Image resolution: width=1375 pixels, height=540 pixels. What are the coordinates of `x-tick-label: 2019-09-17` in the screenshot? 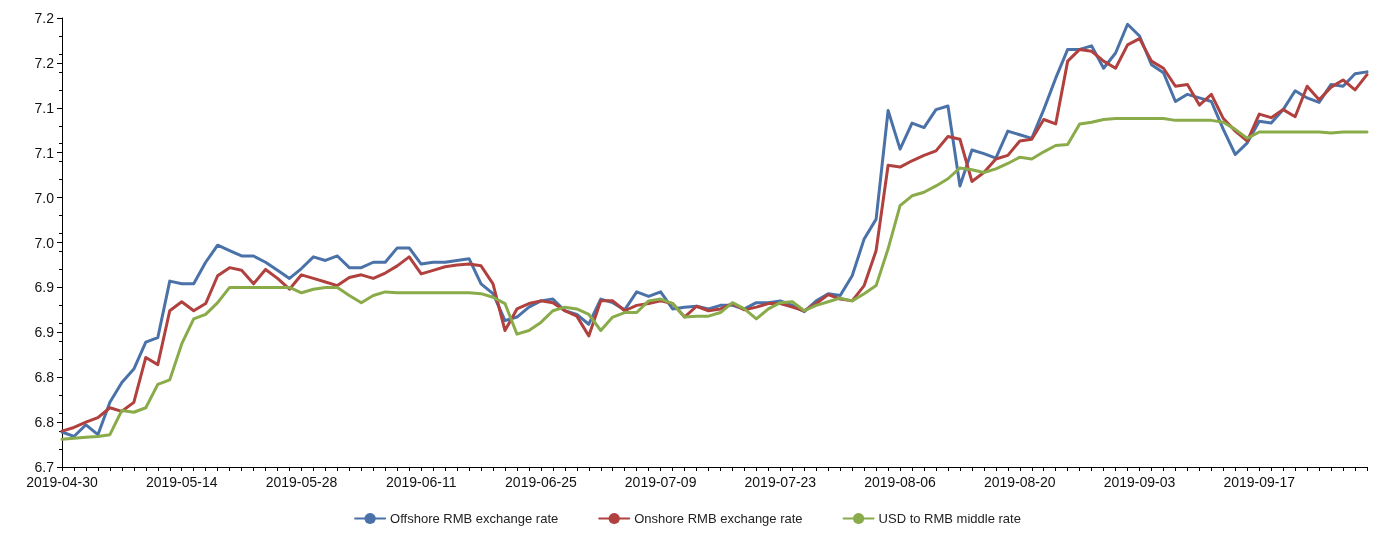 It's located at (1259, 482).